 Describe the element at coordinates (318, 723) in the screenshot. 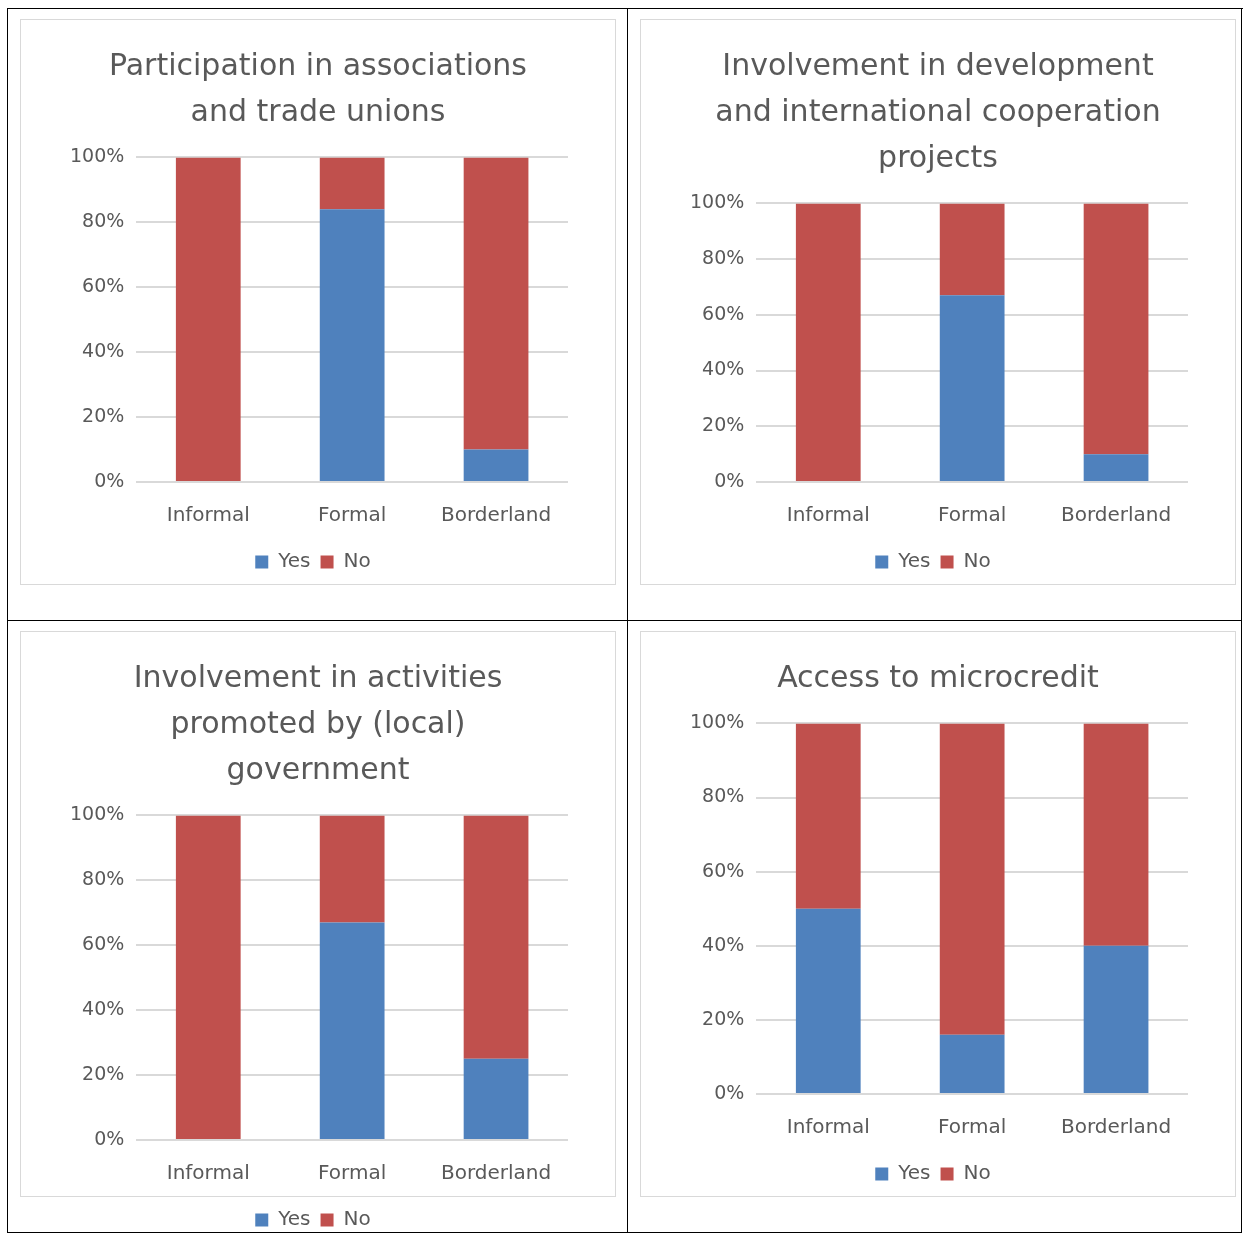

I see `chart-title: Involvement in activities promoted by (local) government` at that location.